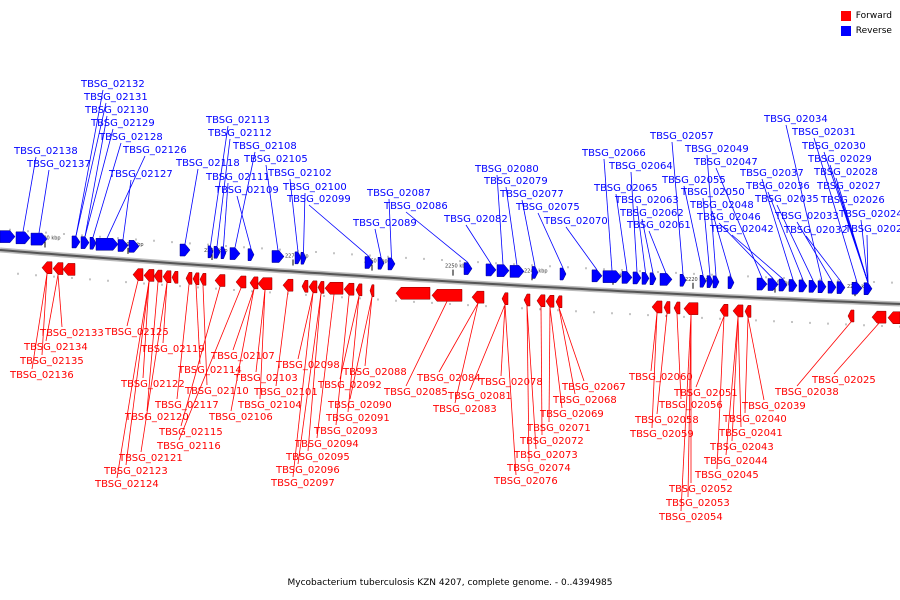 This screenshot has height=600, width=900. What do you see at coordinates (795, 119) in the screenshot?
I see `gene-label: TBSG_02034` at bounding box center [795, 119].